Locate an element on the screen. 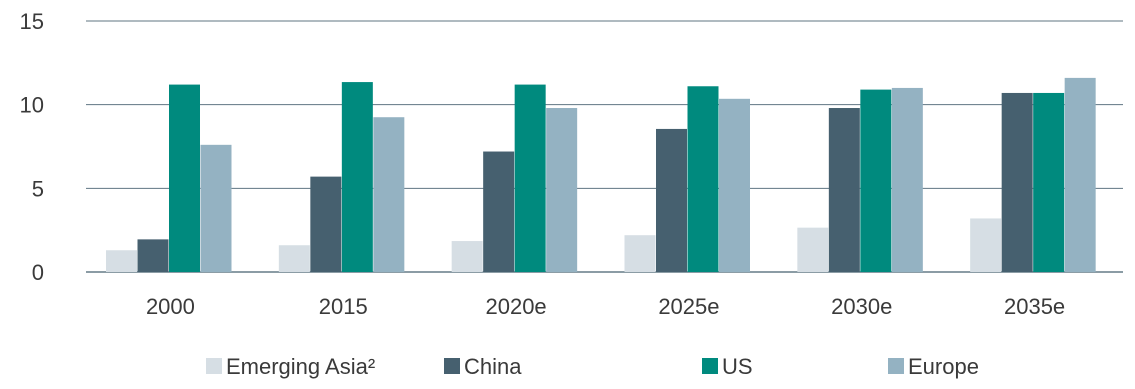 This screenshot has height=389, width=1135. bar-us-2000 is located at coordinates (184, 178).